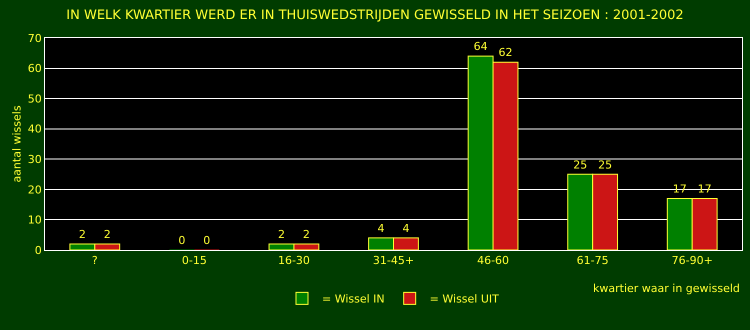 The height and width of the screenshot is (330, 750). Describe the element at coordinates (17, 144) in the screenshot. I see `y-axis-title: aantal wissels` at that location.